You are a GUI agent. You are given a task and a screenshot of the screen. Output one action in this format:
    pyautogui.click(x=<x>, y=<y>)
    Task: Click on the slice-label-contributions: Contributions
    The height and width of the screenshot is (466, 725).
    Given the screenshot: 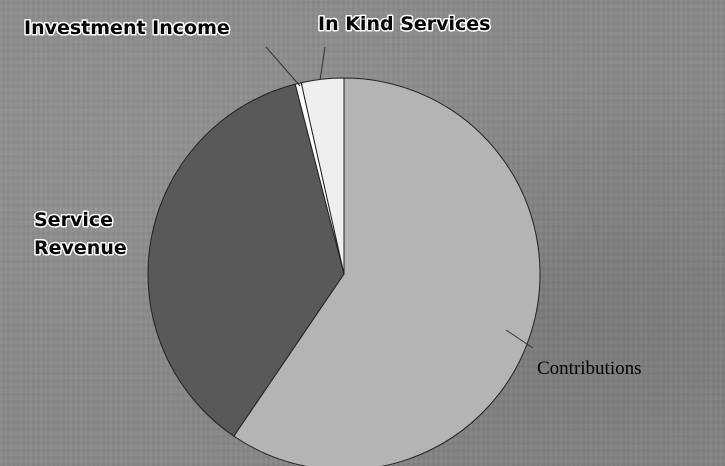 What is the action you would take?
    pyautogui.click(x=589, y=368)
    